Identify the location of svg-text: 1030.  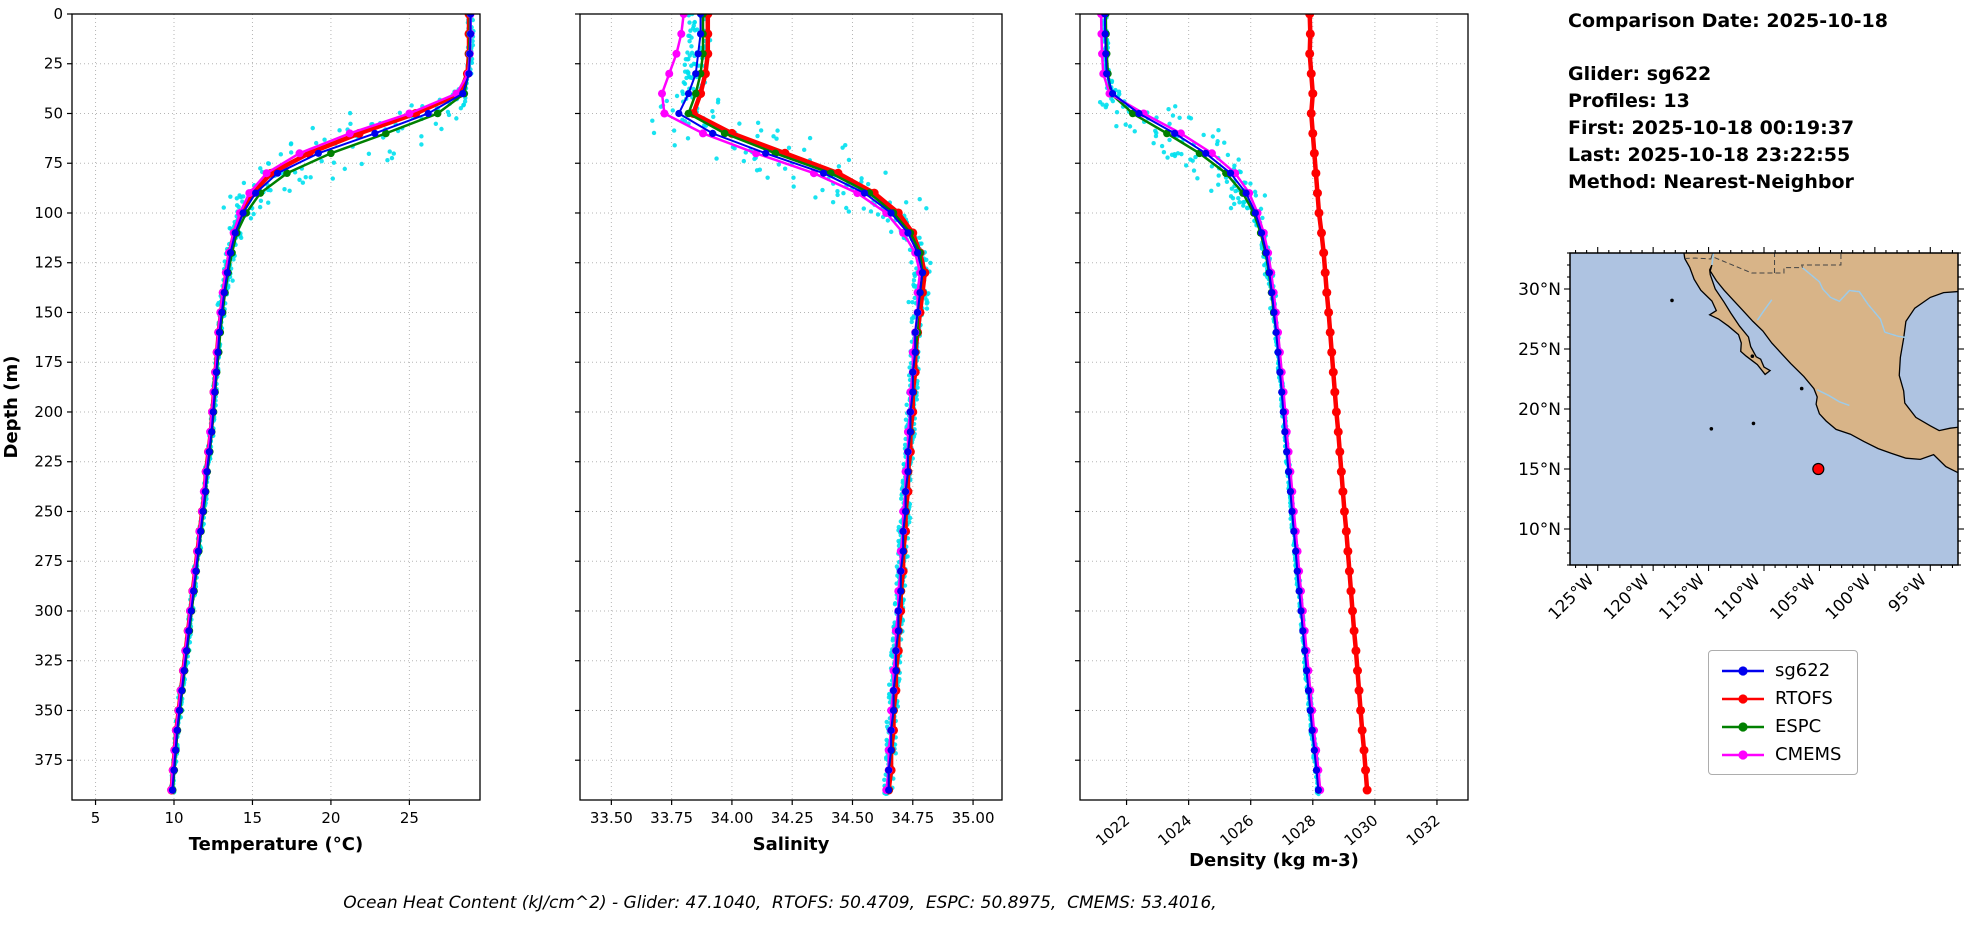
(1361, 830).